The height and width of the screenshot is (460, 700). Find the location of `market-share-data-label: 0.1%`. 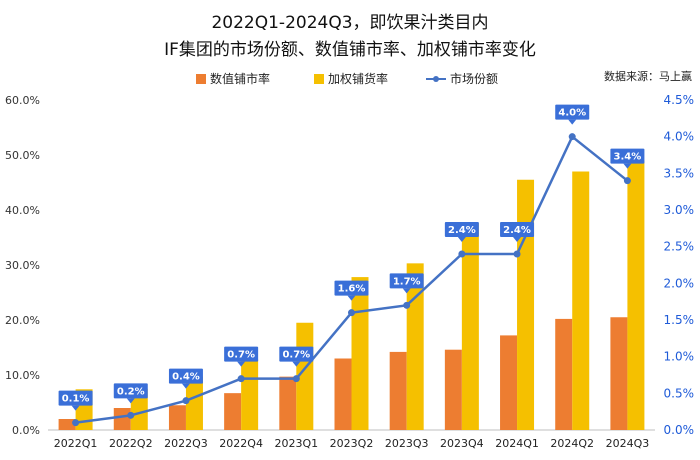

market-share-data-label: 0.1% is located at coordinates (75, 400).